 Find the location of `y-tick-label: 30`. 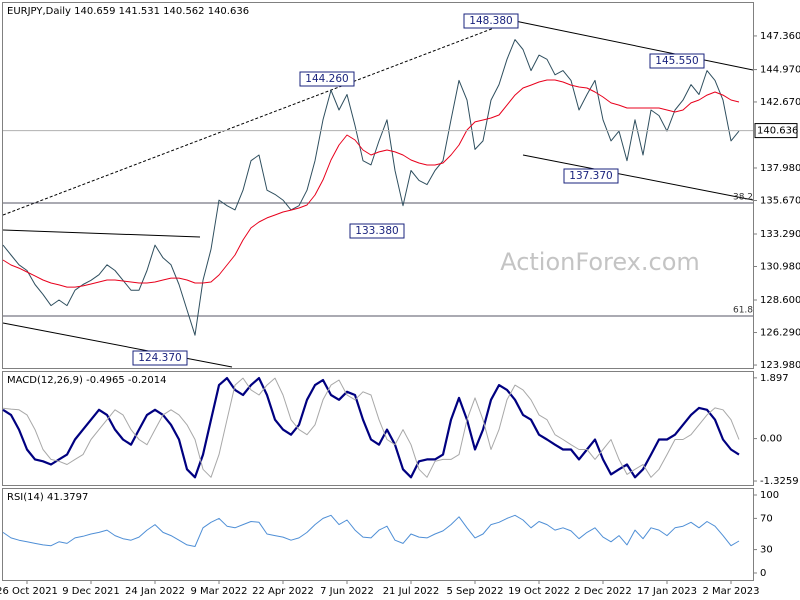

y-tick-label: 30 is located at coordinates (766, 550).